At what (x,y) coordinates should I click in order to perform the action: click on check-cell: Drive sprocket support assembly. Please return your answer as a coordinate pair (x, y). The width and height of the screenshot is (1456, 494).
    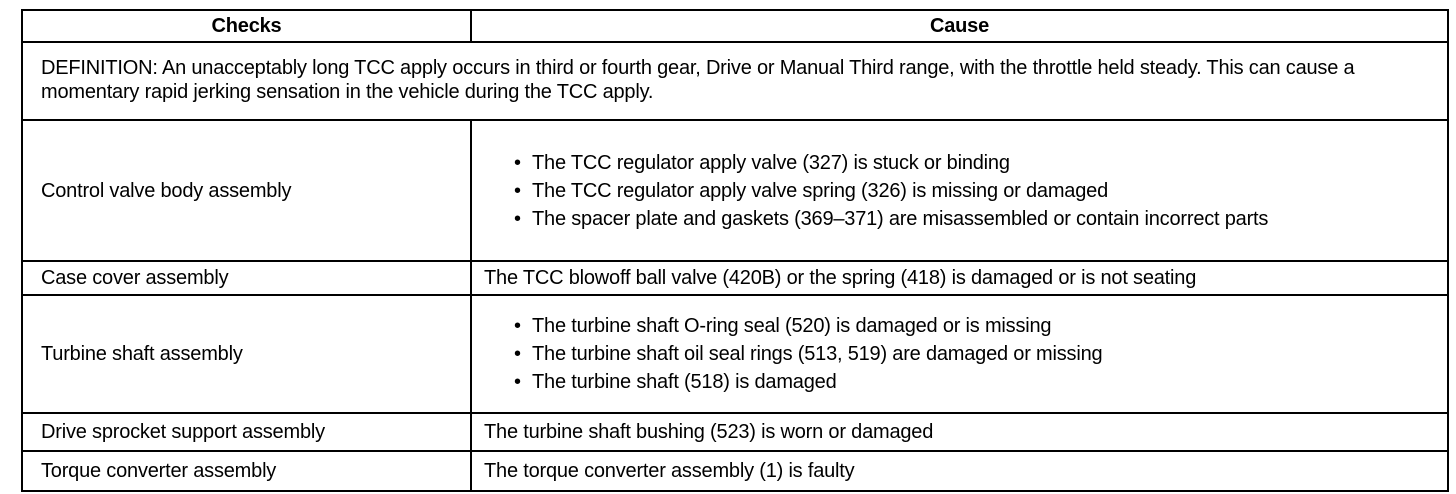
    Looking at the image, I should click on (246, 432).